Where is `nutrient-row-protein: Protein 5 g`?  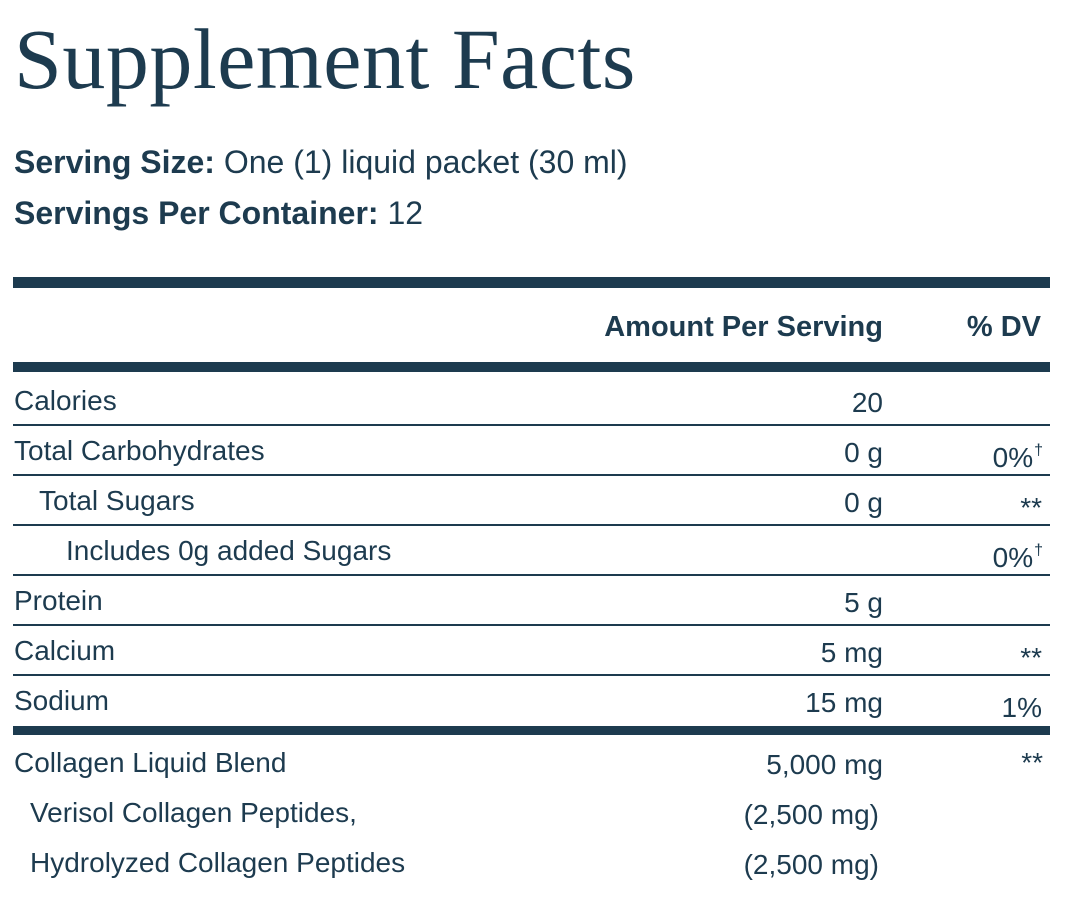
nutrient-row-protein: Protein 5 g is located at coordinates (539, 601).